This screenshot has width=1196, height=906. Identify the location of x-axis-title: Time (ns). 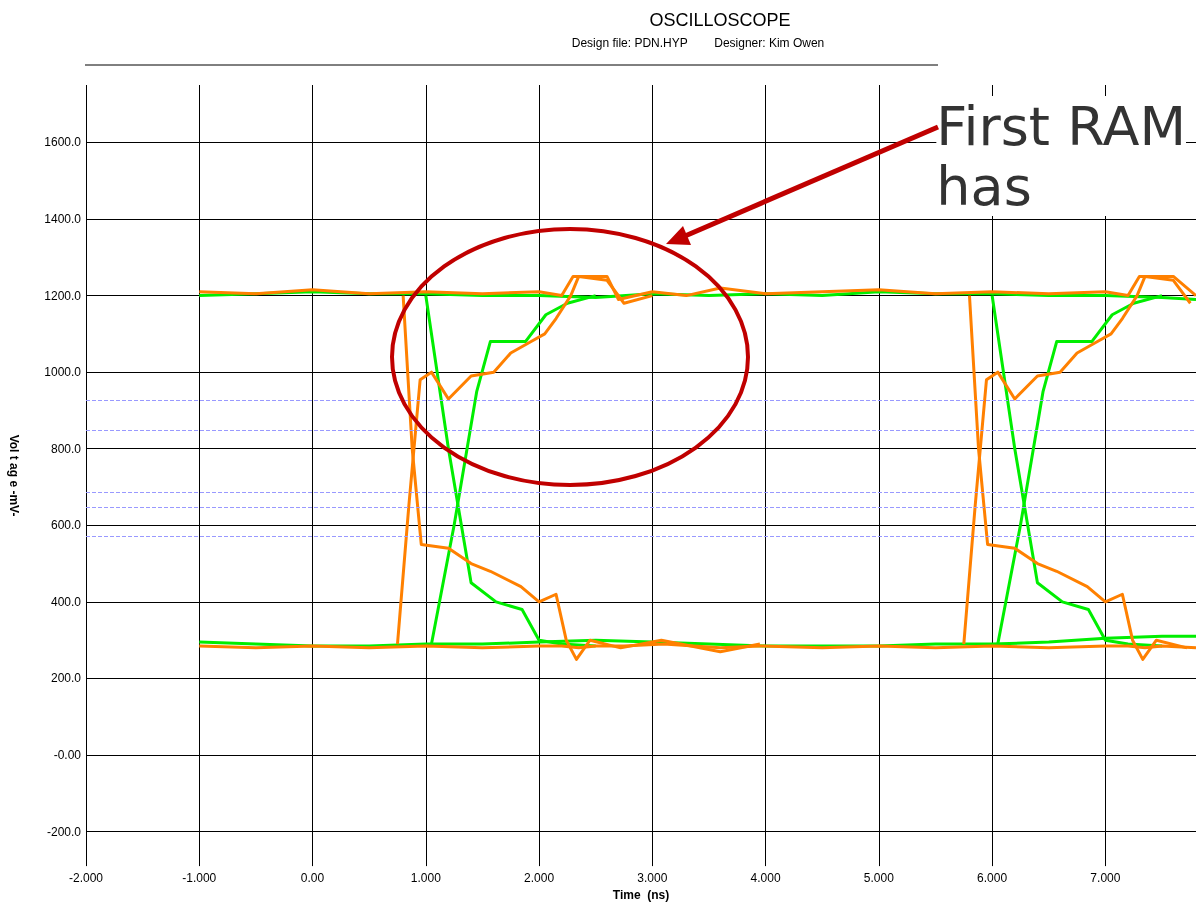
(641, 895).